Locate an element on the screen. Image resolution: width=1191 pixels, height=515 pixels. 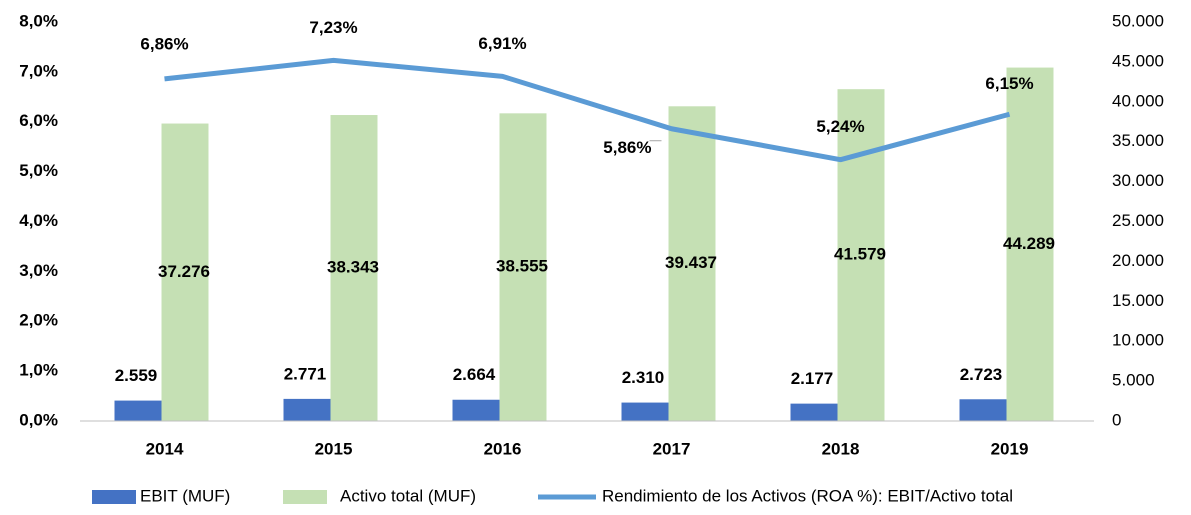
data-label: 38.343 is located at coordinates (353, 266).